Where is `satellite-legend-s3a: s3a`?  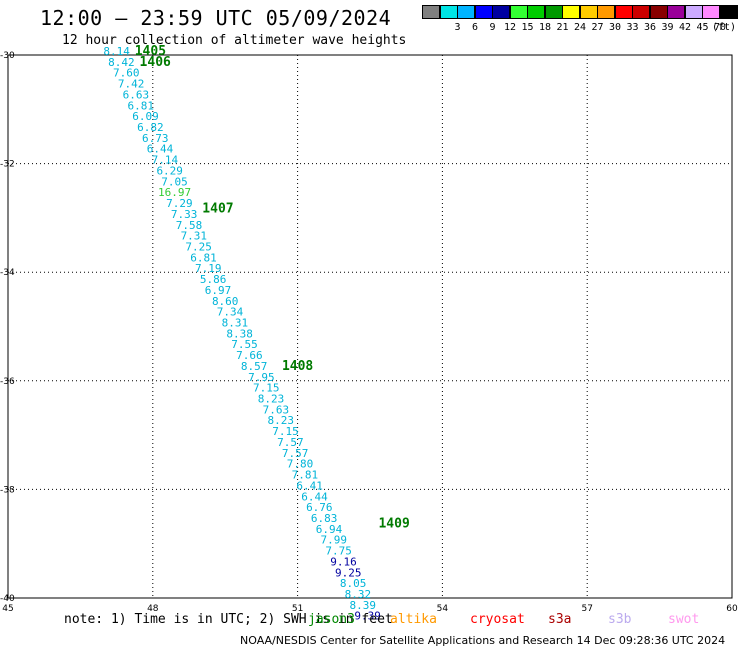
satellite-legend-s3a: s3a is located at coordinates (560, 619).